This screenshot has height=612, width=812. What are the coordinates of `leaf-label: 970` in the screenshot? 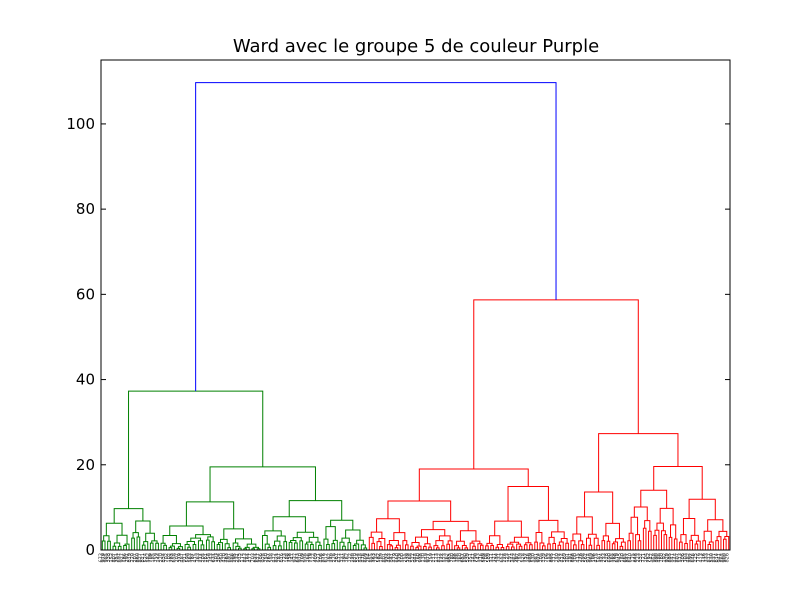 It's located at (300, 558).